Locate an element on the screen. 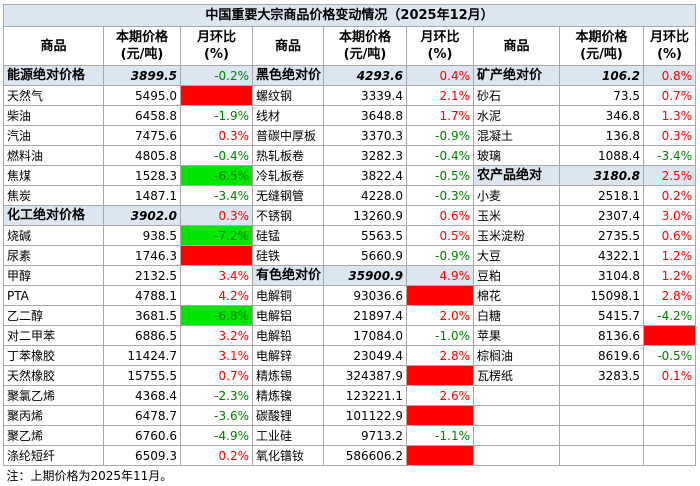 This screenshot has height=486, width=700. price-cell: 8619.6 is located at coordinates (602, 356).